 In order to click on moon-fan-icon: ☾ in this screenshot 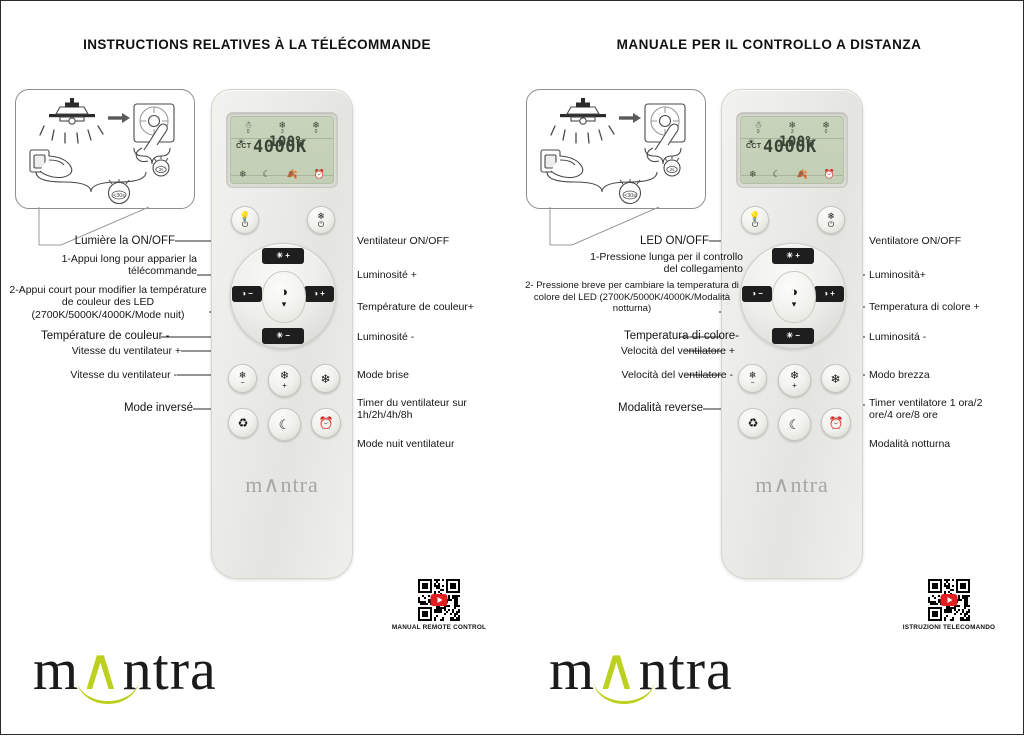, I will do `click(794, 424)`.